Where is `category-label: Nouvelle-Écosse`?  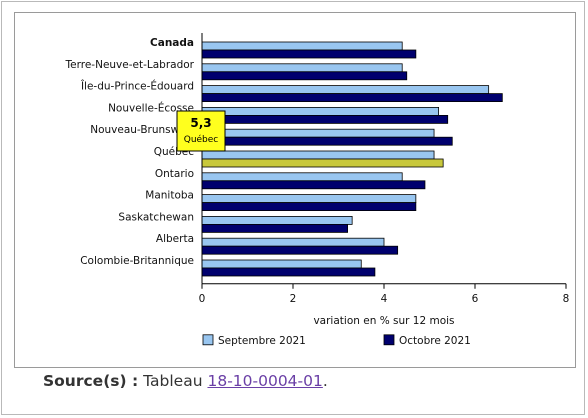 category-label: Nouvelle-Écosse is located at coordinates (151, 107).